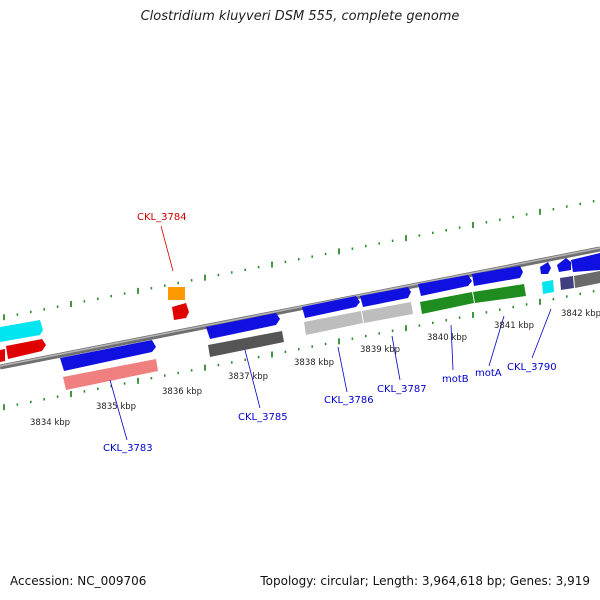 The width and height of the screenshot is (600, 600). I want to click on bar-ckl3785, so click(246, 344).